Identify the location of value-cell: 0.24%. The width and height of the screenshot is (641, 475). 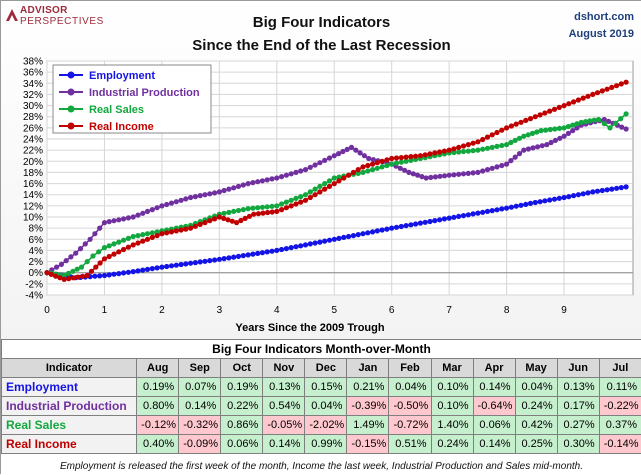
(452, 444).